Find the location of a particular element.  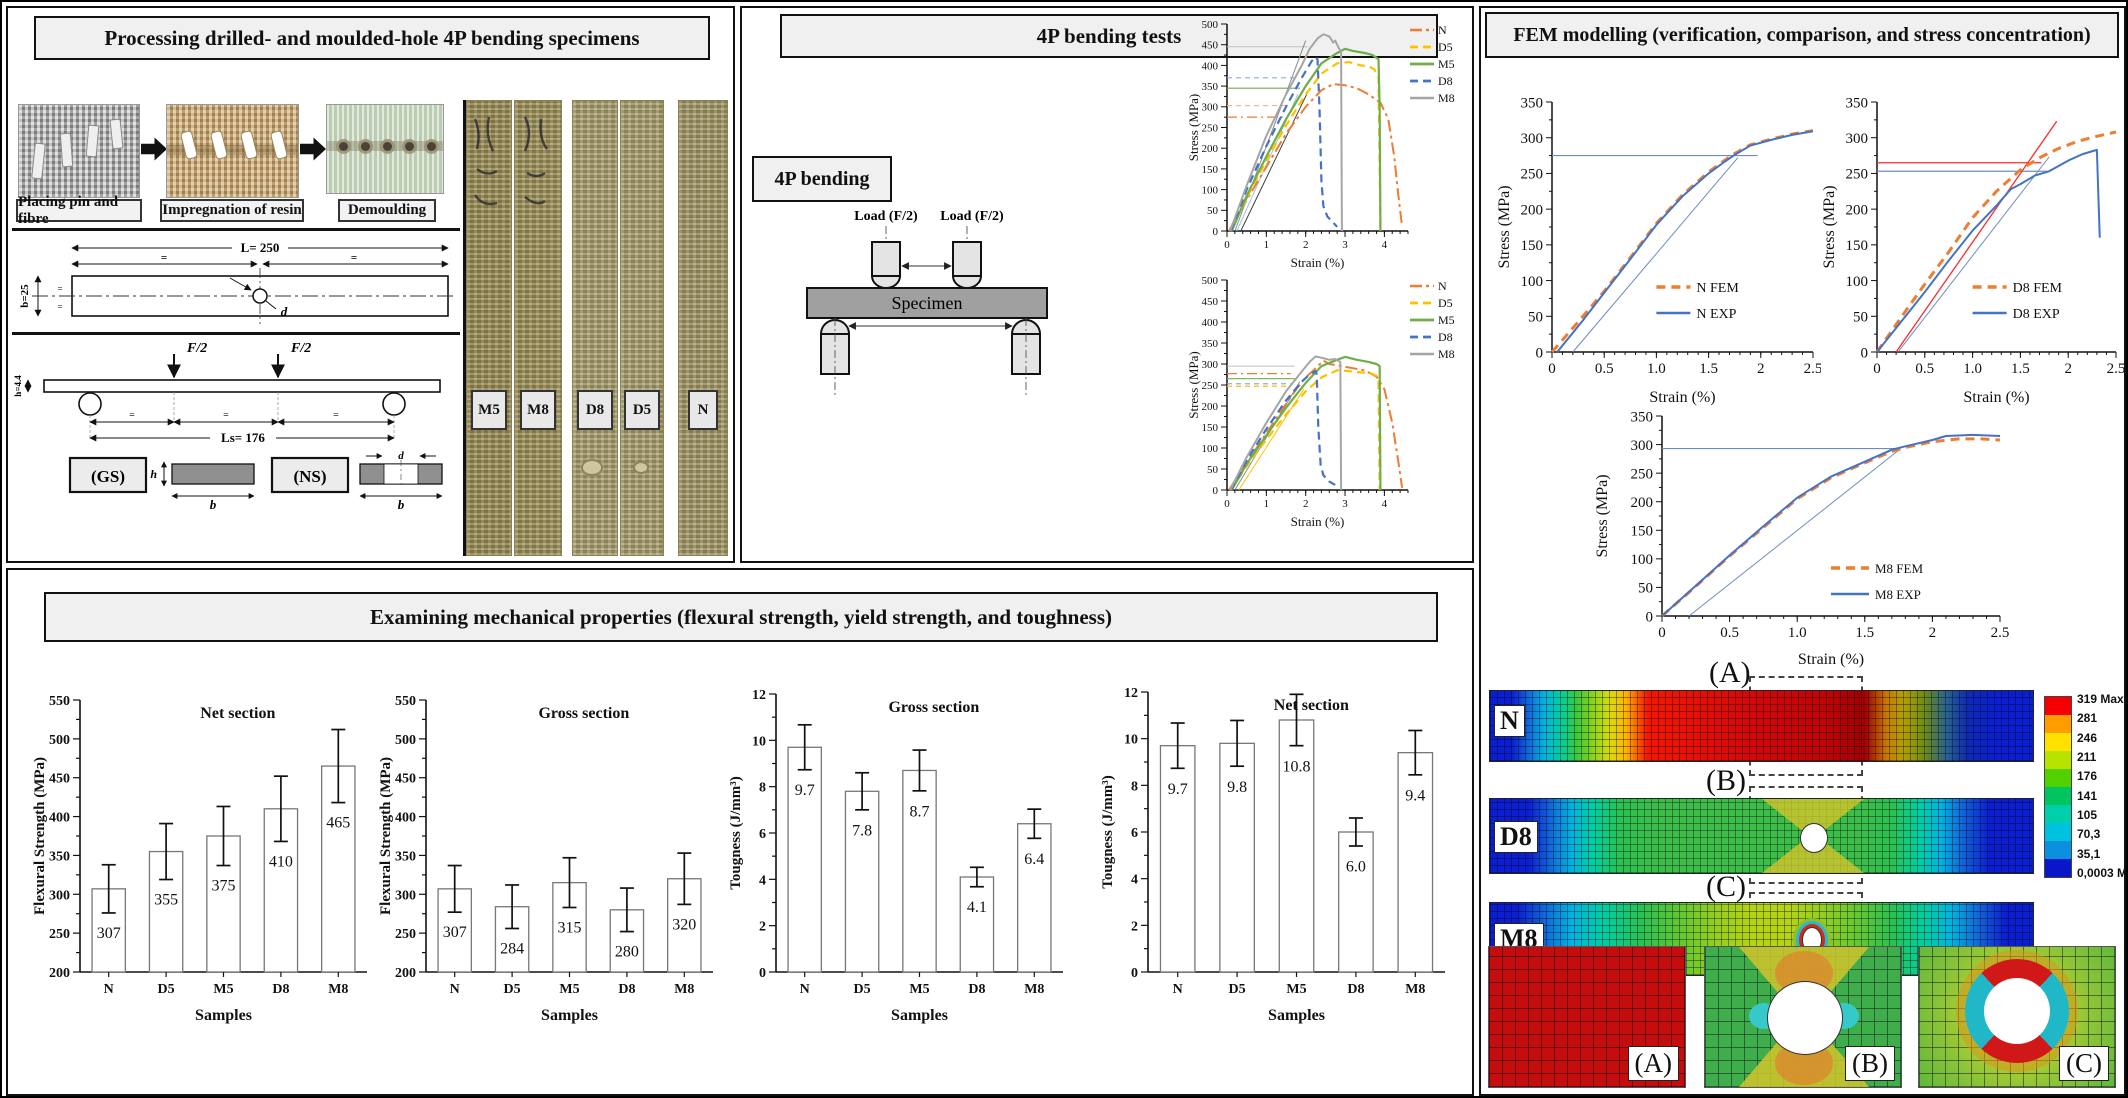

svg-text: 7.8 is located at coordinates (862, 830).